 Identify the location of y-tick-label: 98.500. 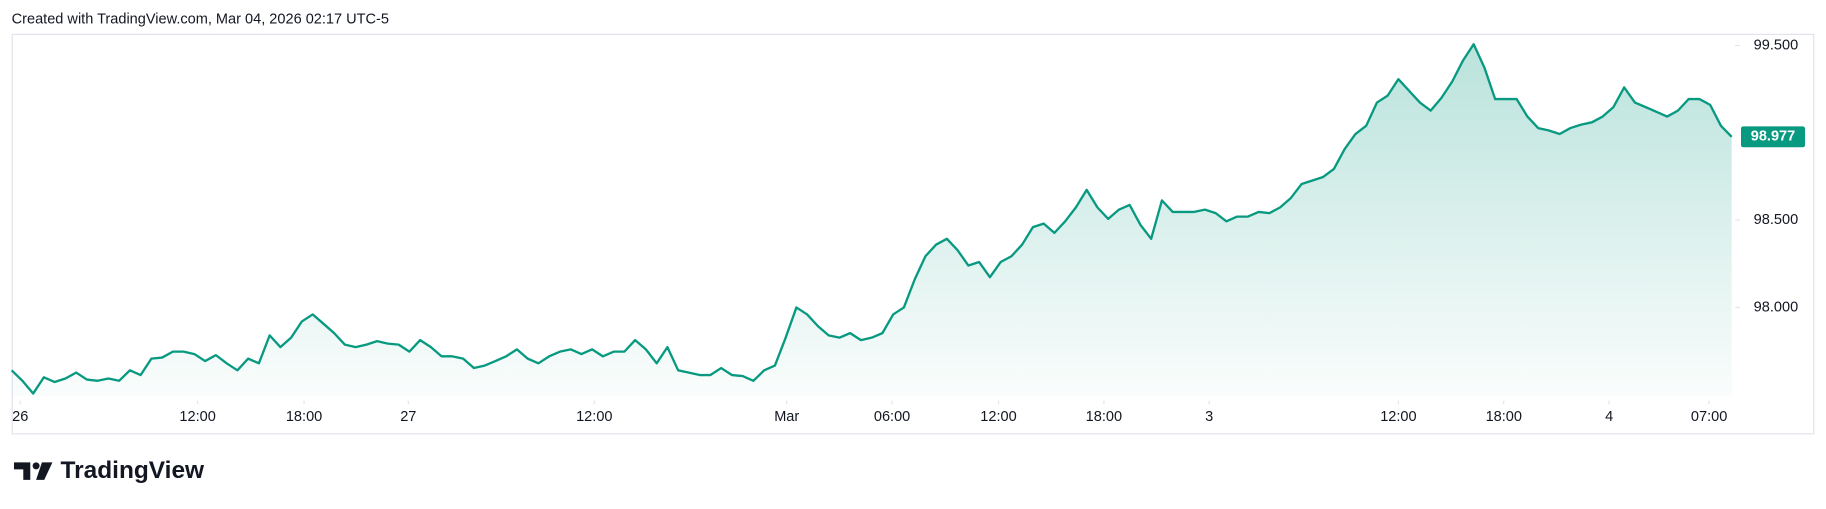
(1776, 220).